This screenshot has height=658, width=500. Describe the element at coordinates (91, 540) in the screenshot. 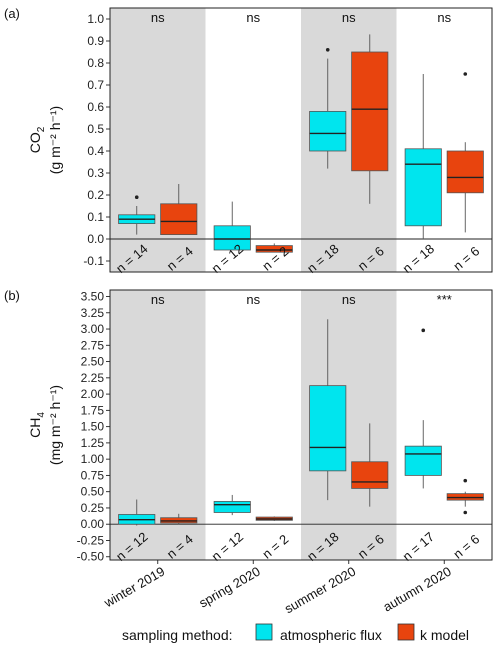

I see `y-tick-label: -0.25` at that location.